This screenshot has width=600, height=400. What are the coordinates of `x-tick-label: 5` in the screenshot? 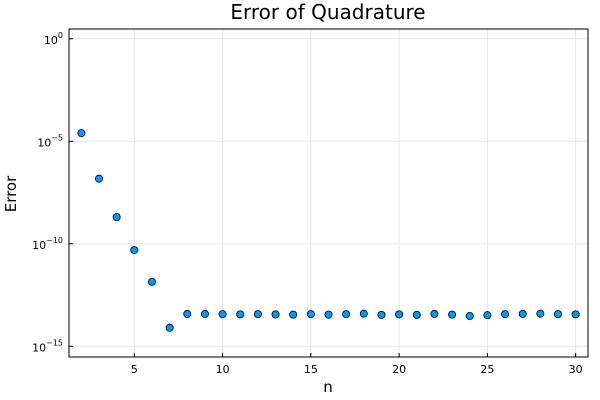 It's located at (134, 369).